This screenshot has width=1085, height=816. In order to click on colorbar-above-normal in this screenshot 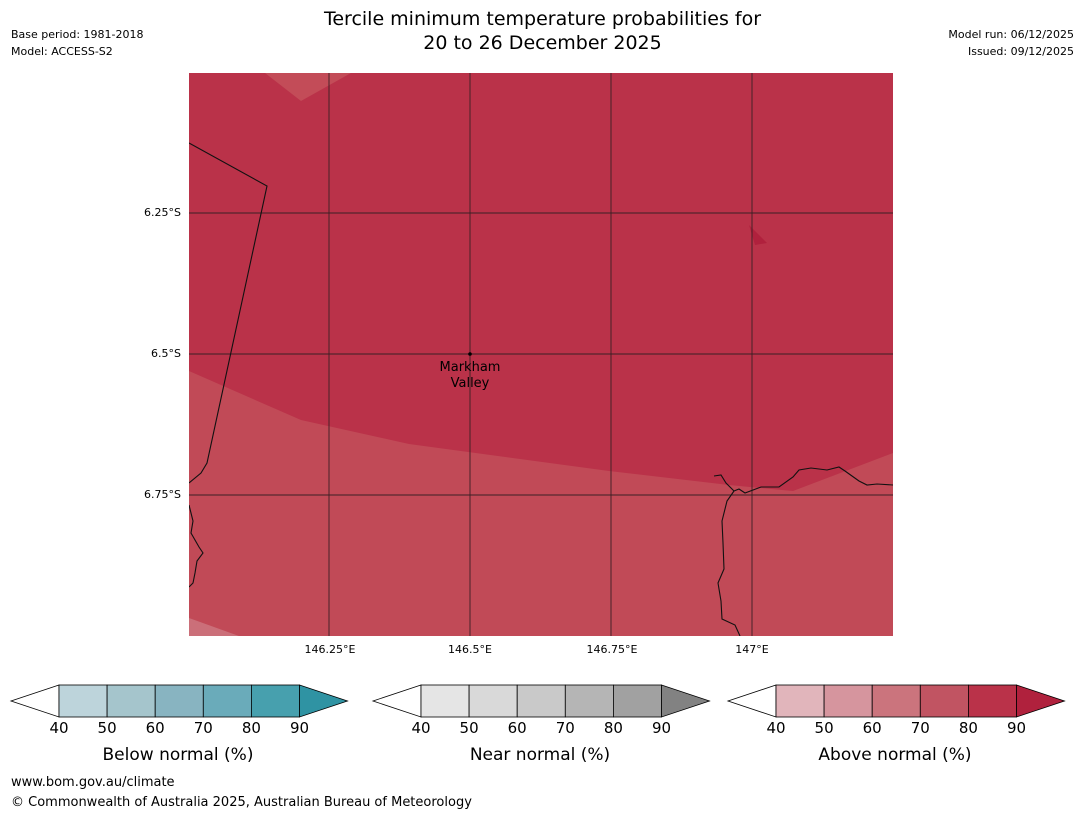, I will do `click(896, 701)`.